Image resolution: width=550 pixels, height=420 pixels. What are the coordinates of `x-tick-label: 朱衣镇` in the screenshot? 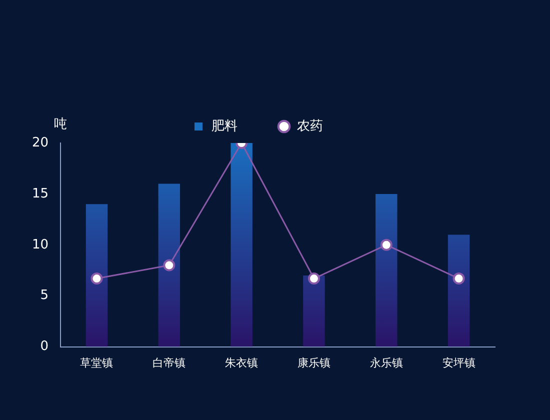 It's located at (241, 363).